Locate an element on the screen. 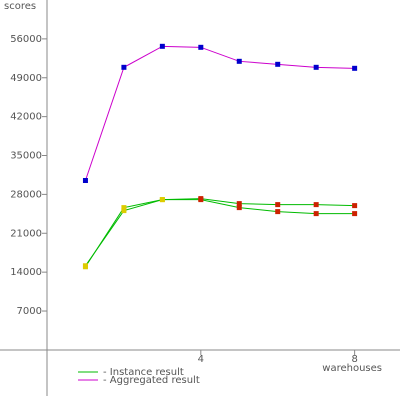 This screenshot has height=400, width=400. y-tick-label: 56000 is located at coordinates (26, 39).